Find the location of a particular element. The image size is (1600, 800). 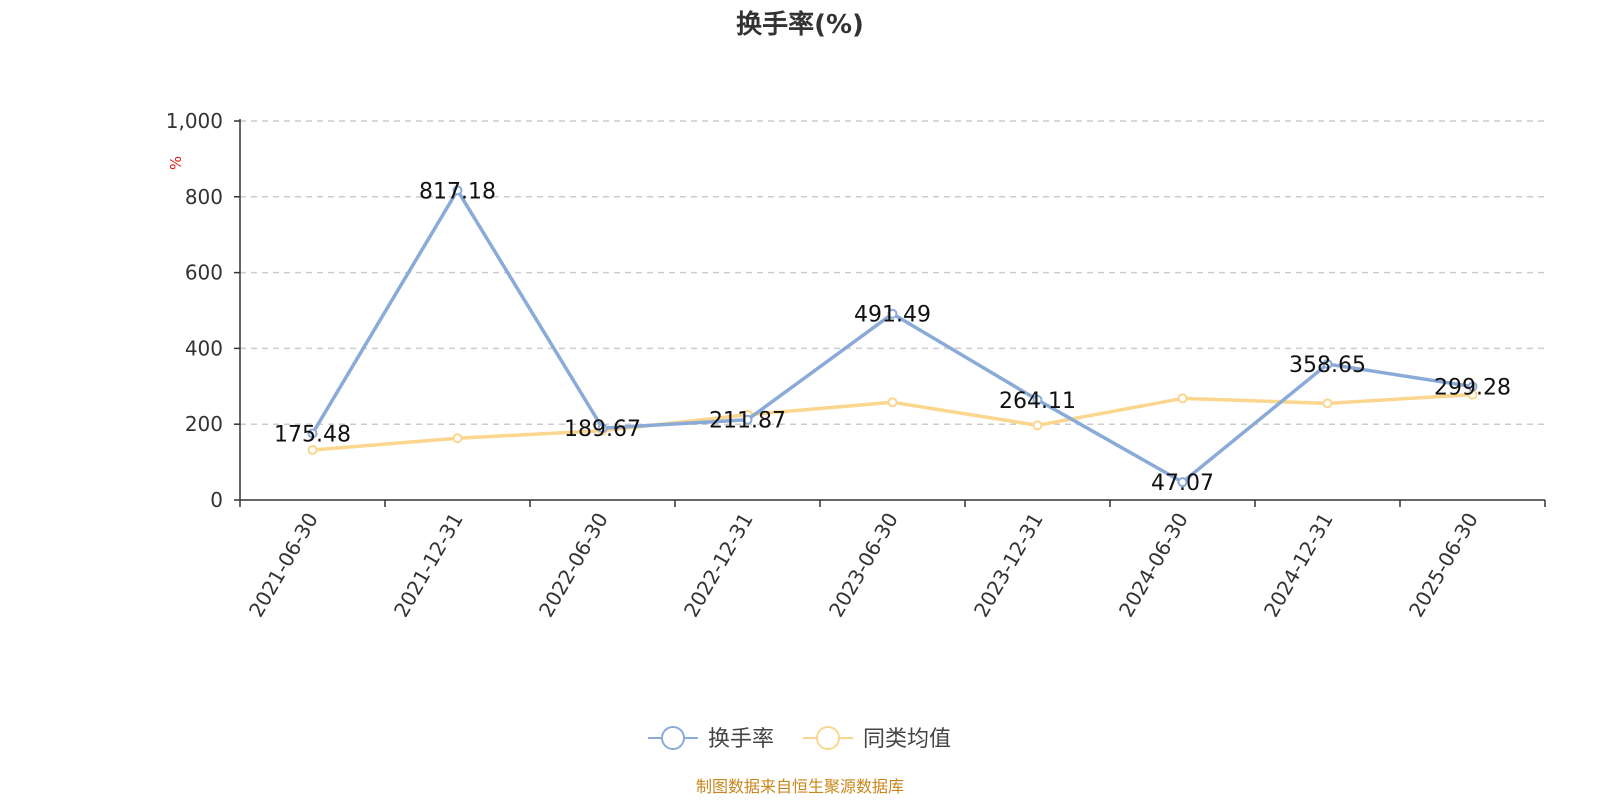

data-label: 299.28 is located at coordinates (1472, 388).